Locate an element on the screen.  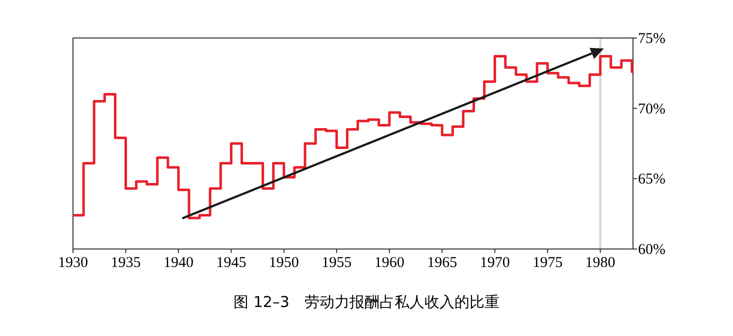
x-tick-label: 1930 is located at coordinates (73, 263).